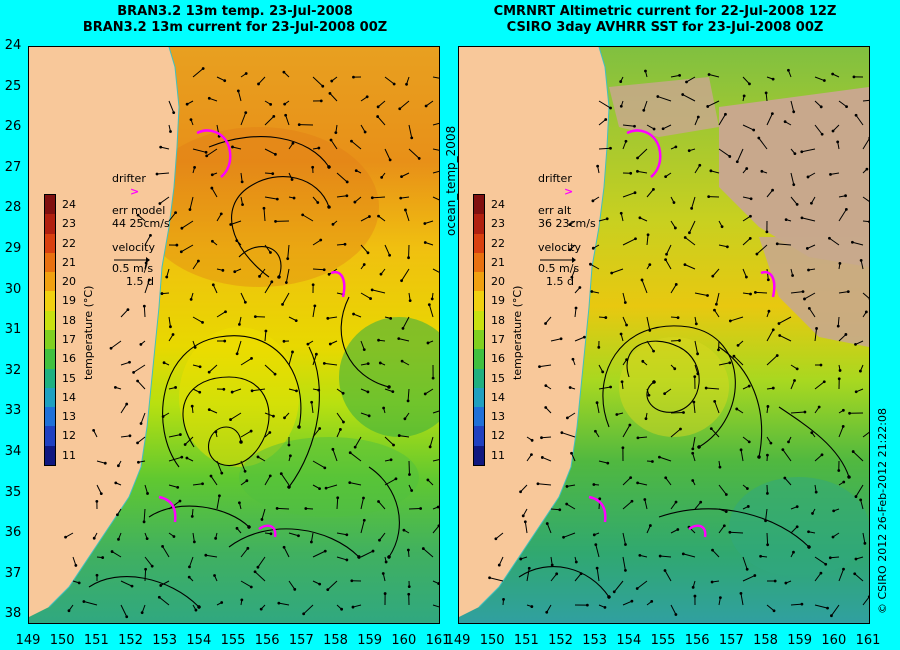  Describe the element at coordinates (498, 224) in the screenshot. I see `colorbar-tick-label: 23` at that location.